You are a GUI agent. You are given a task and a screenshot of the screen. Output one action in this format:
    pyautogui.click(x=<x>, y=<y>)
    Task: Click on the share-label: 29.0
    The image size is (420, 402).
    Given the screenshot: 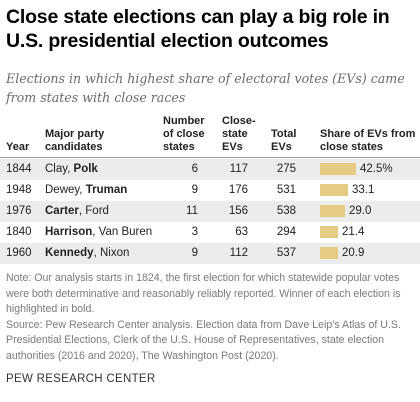 What is the action you would take?
    pyautogui.click(x=360, y=211)
    